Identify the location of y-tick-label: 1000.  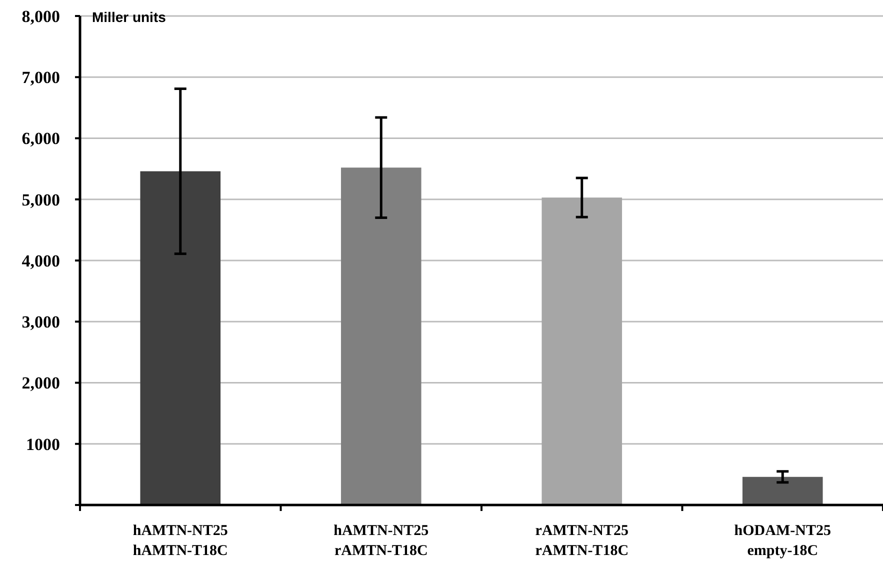
(43, 444).